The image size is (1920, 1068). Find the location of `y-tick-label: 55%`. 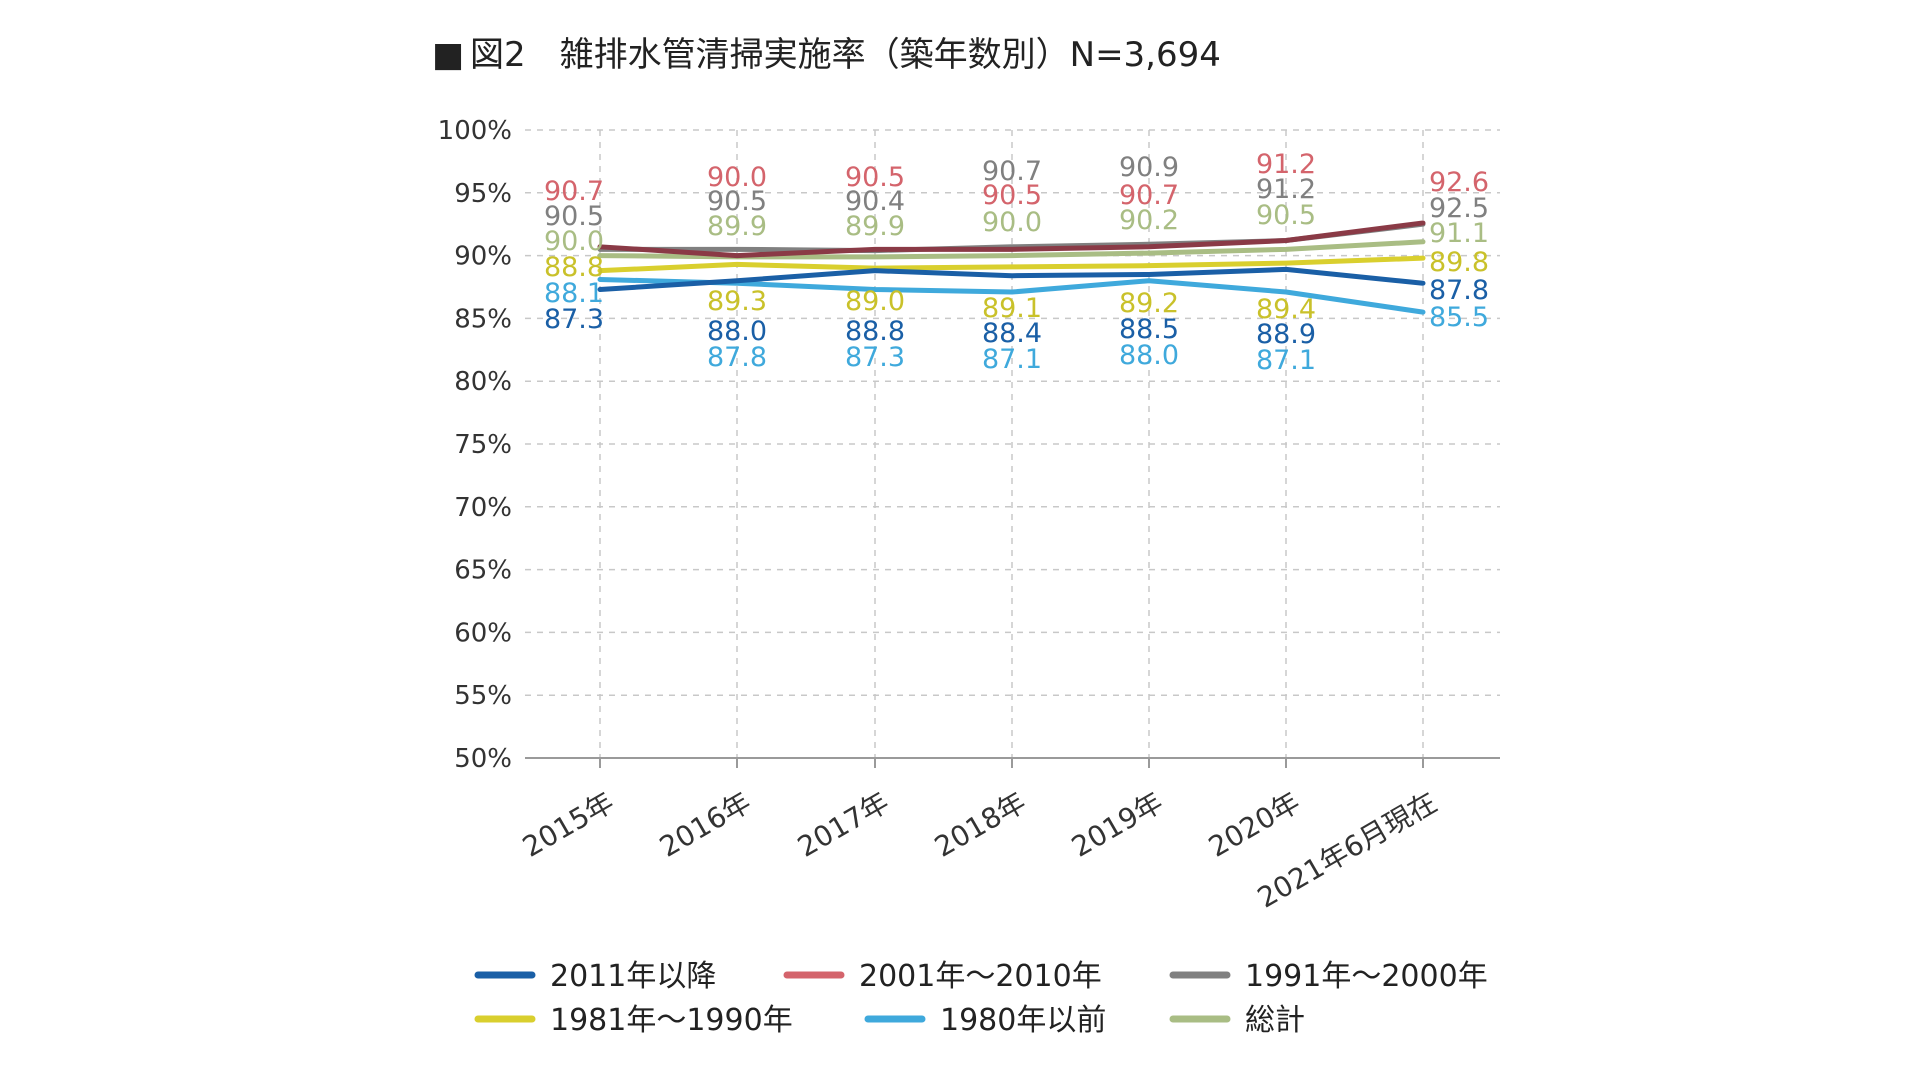

y-tick-label: 55% is located at coordinates (483, 696).